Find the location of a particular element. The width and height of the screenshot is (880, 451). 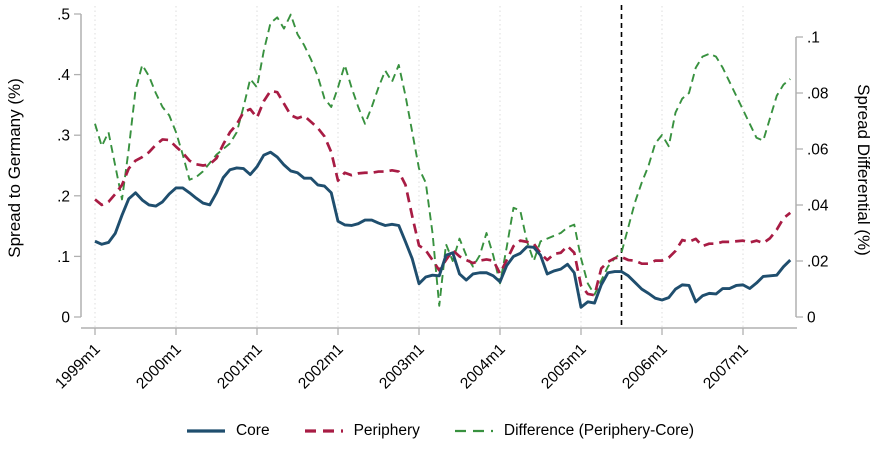

svg-text: .2 is located at coordinates (63, 196).